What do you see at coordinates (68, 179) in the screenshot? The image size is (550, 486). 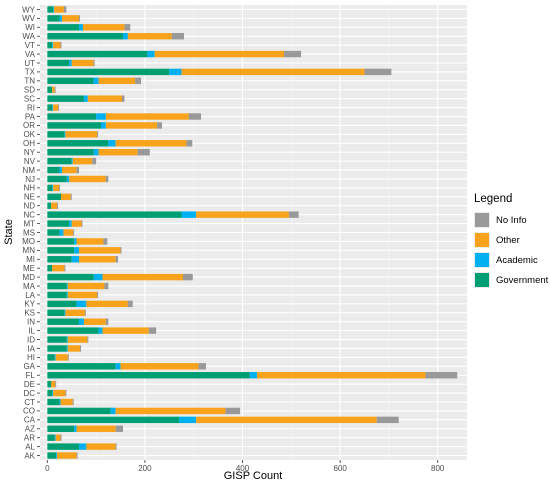 I see `bar-nj-academic` at bounding box center [68, 179].